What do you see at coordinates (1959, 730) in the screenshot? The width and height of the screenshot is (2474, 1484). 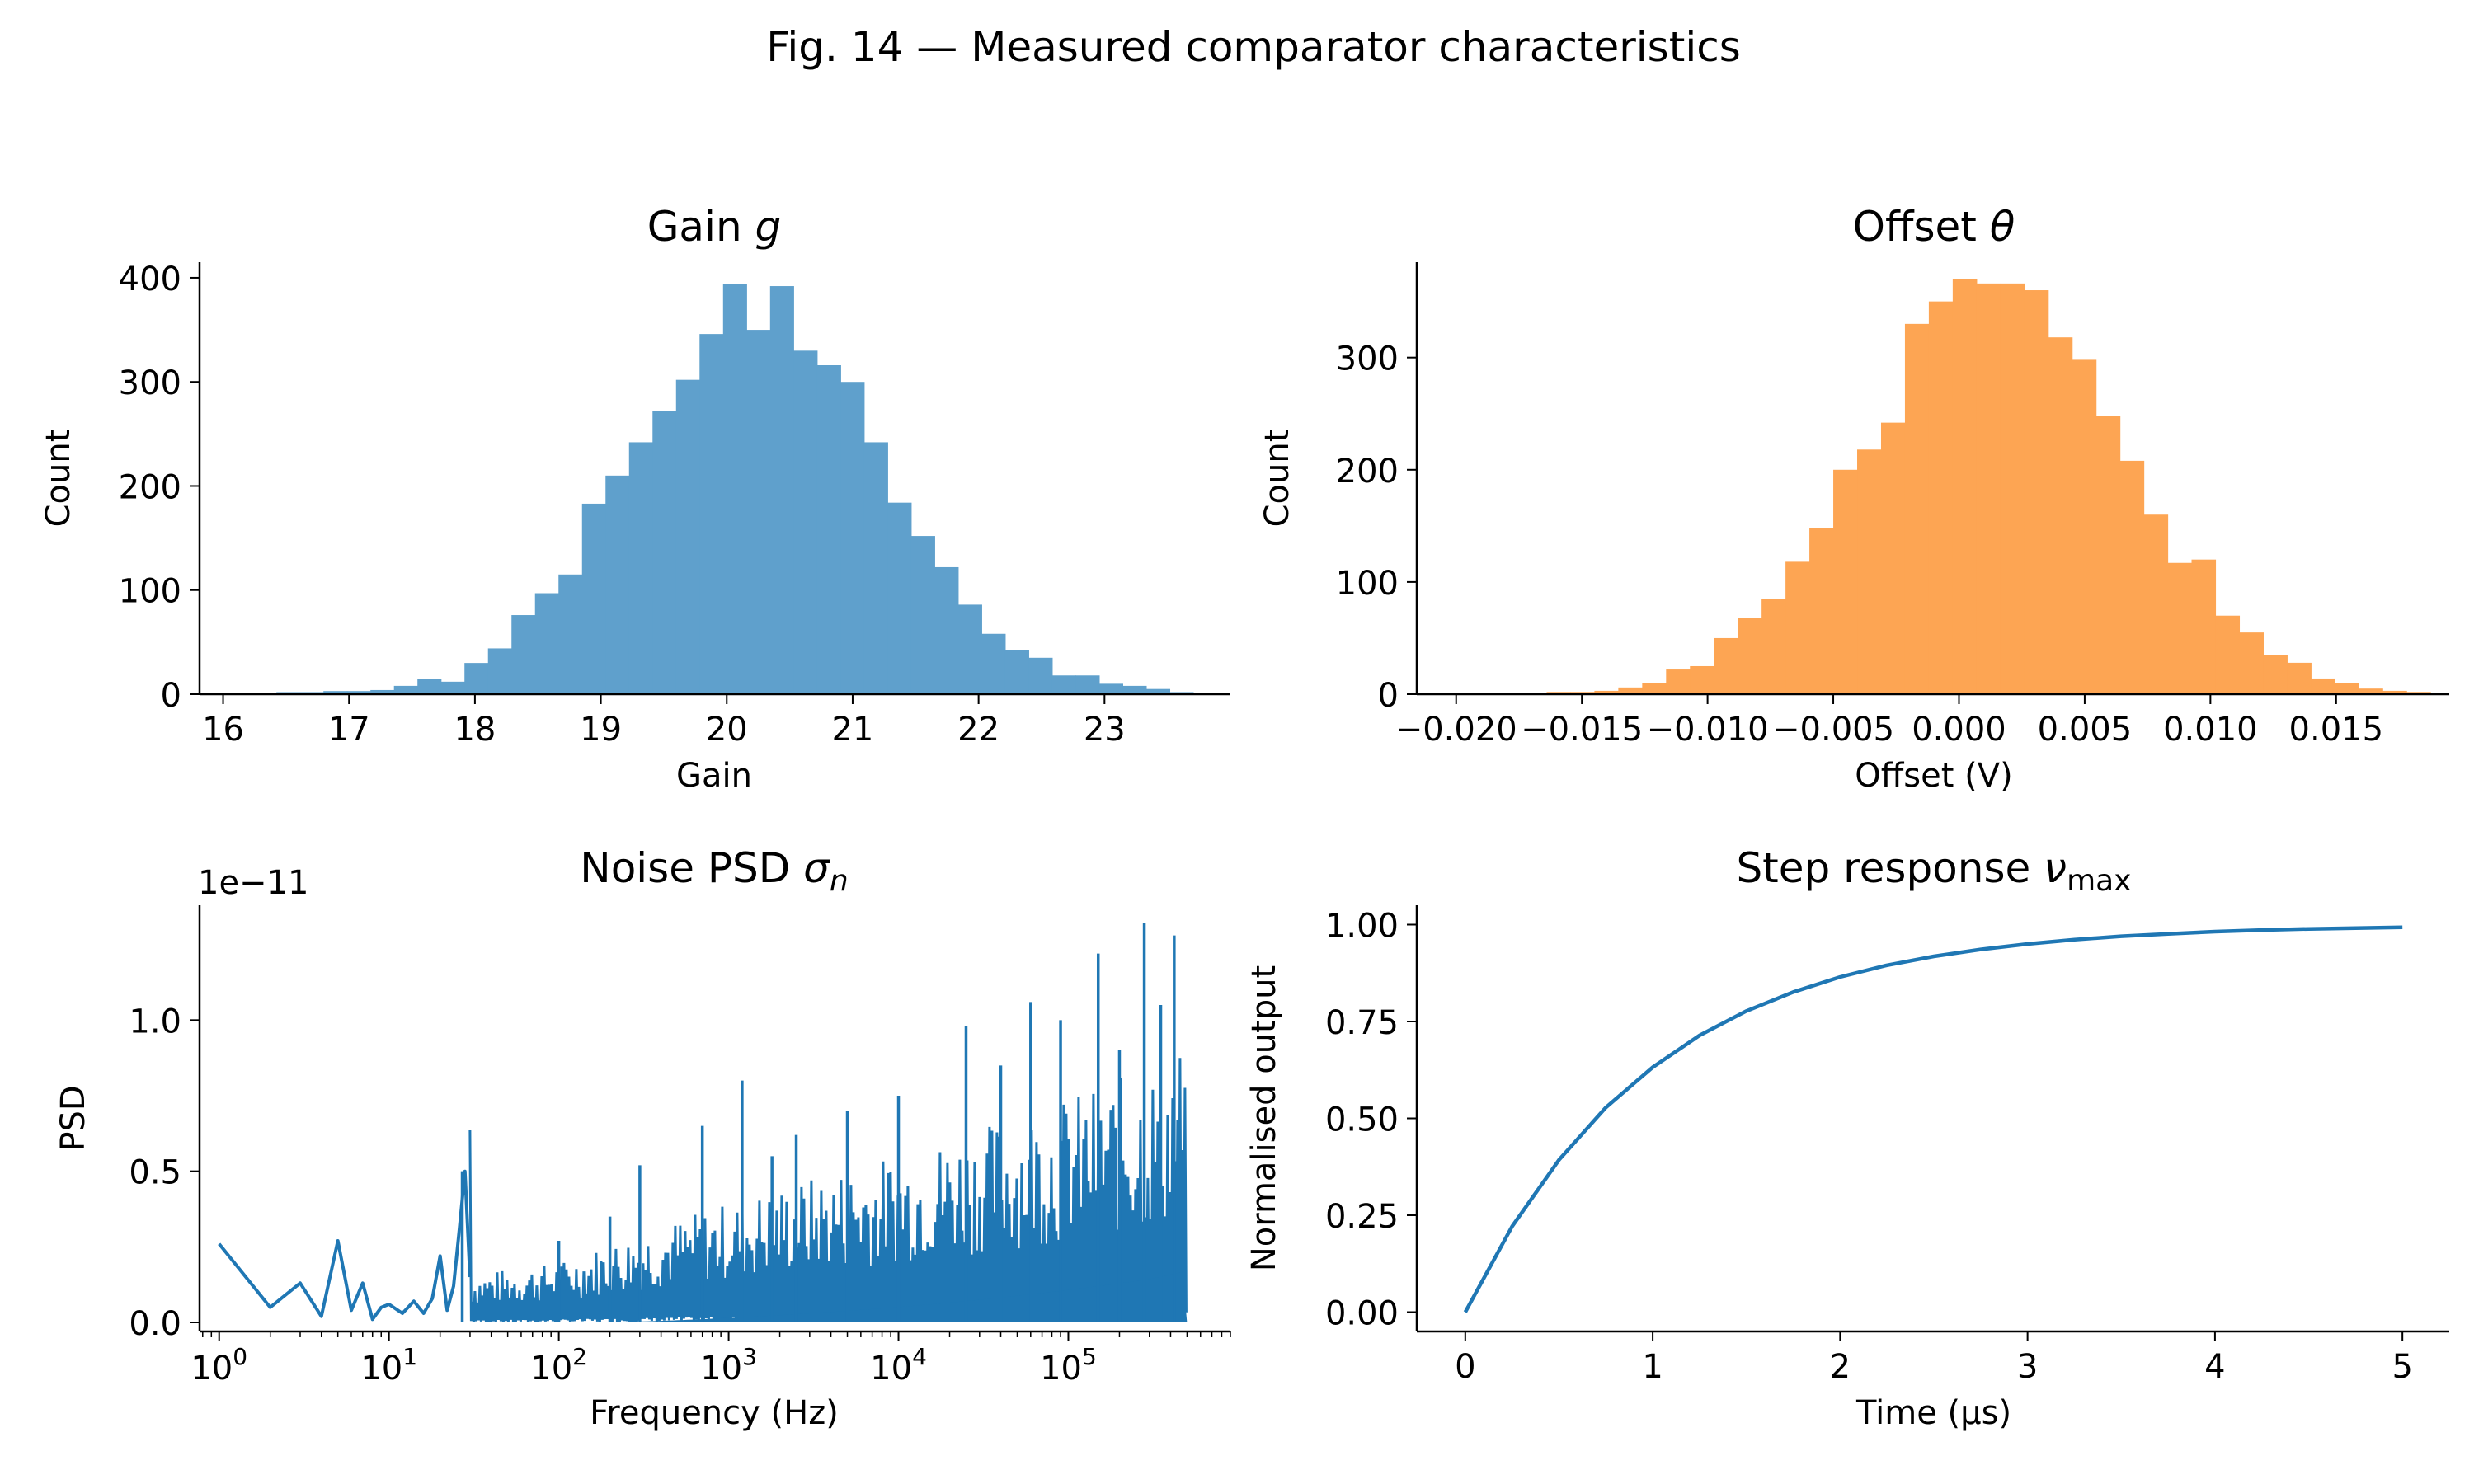 I see `x-tick-label: 0.000` at bounding box center [1959, 730].